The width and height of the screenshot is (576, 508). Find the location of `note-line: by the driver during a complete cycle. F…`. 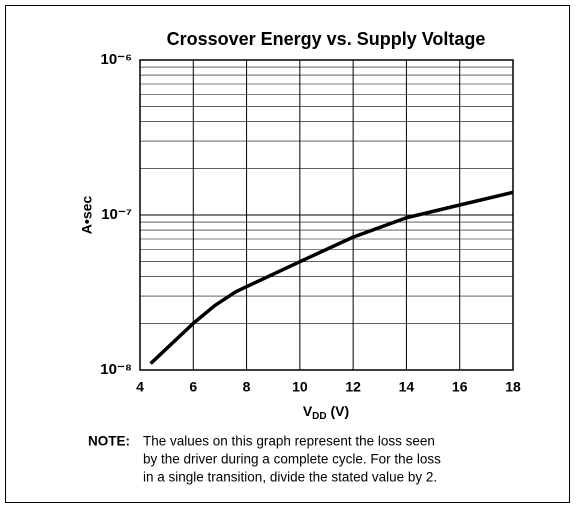

note-line: by the driver during a complete cycle. F… is located at coordinates (292, 459).